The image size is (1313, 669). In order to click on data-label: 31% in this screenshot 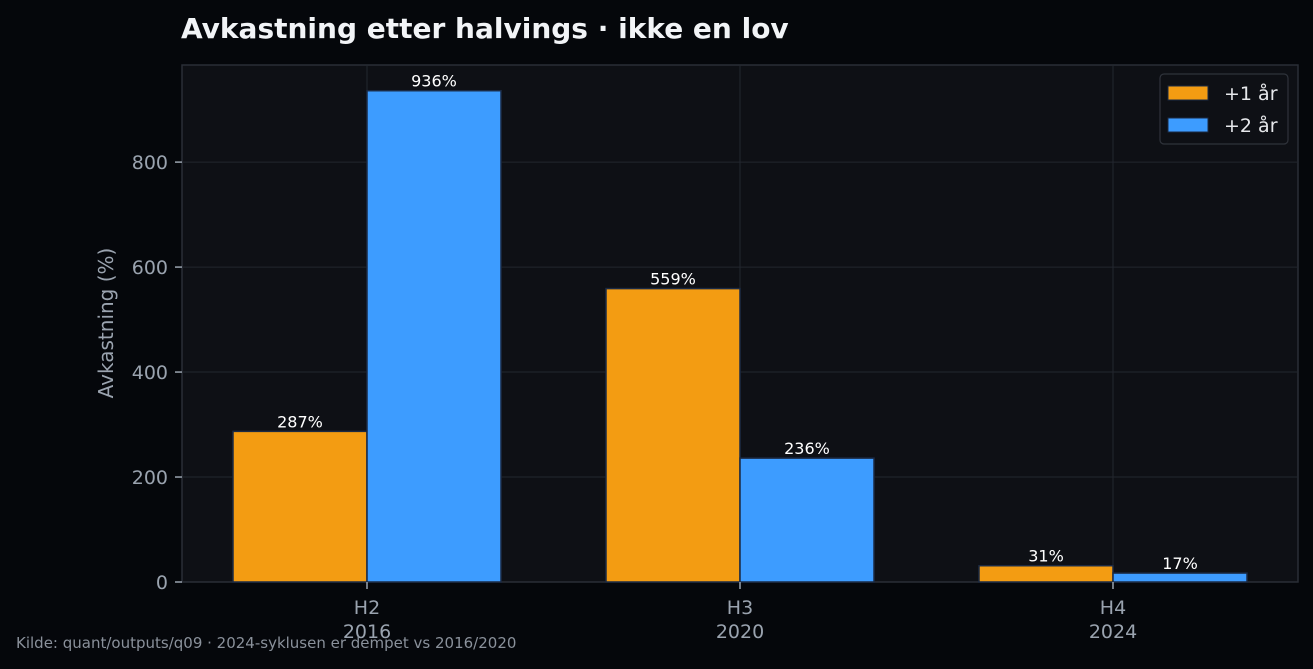, I will do `click(1046, 556)`.